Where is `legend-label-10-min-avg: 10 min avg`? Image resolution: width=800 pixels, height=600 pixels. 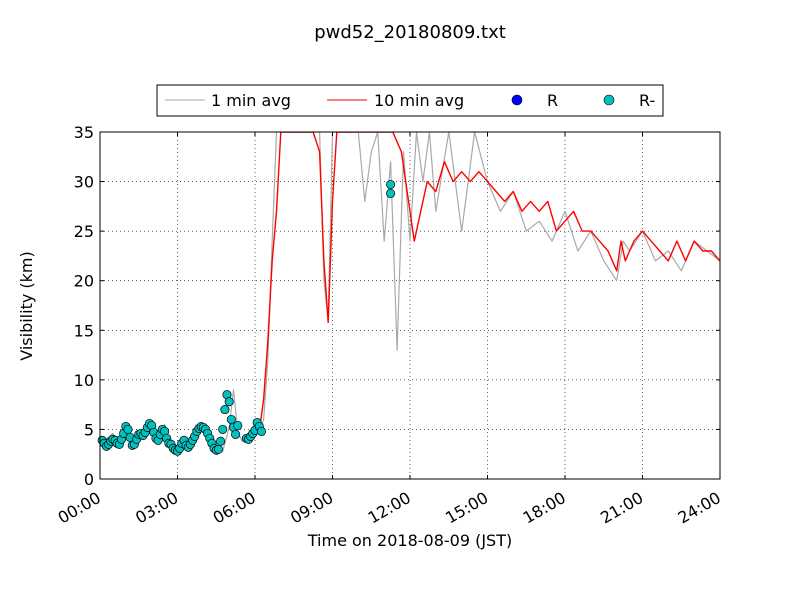
legend-label-10-min-avg: 10 min avg is located at coordinates (419, 100).